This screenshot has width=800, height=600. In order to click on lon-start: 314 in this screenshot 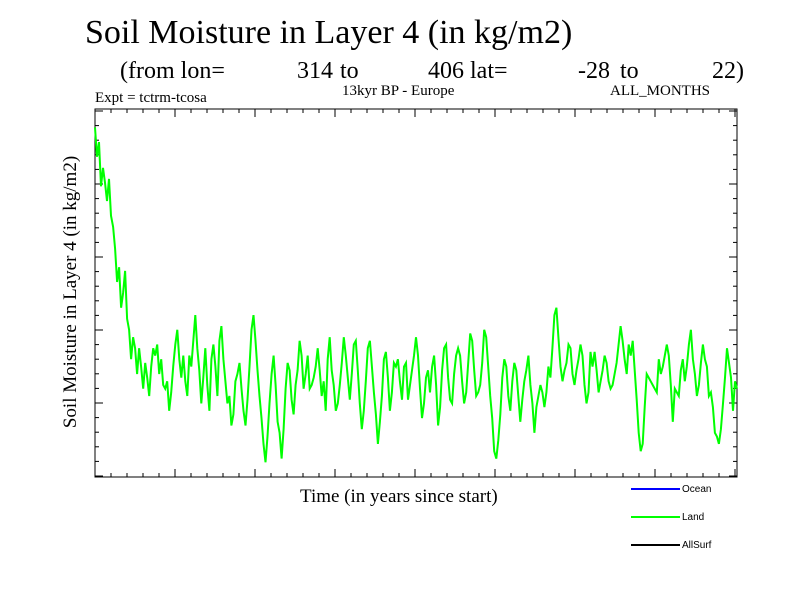, I will do `click(315, 71)`.